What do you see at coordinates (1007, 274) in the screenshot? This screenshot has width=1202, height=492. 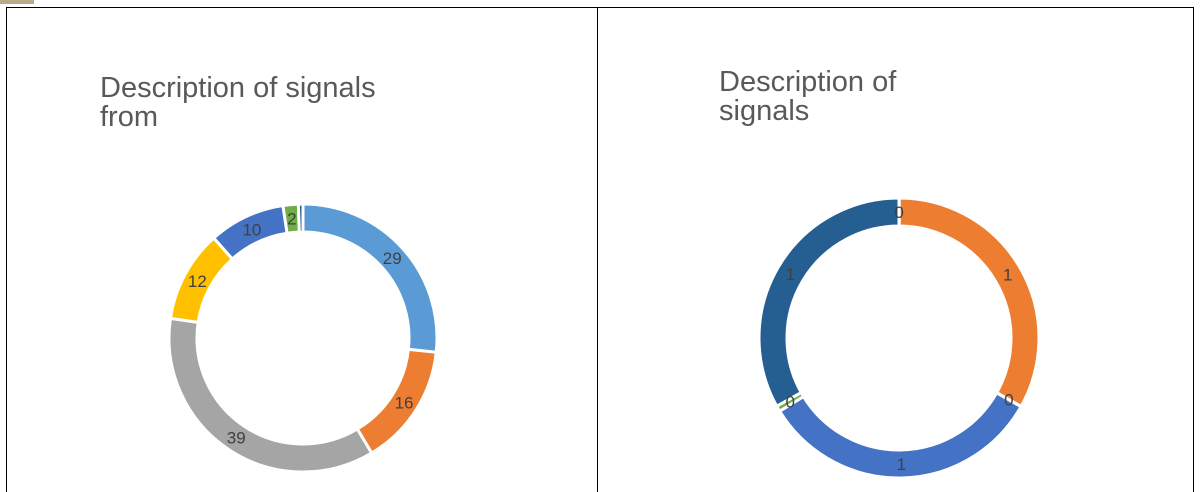 I see `data-label-1: 1` at bounding box center [1007, 274].